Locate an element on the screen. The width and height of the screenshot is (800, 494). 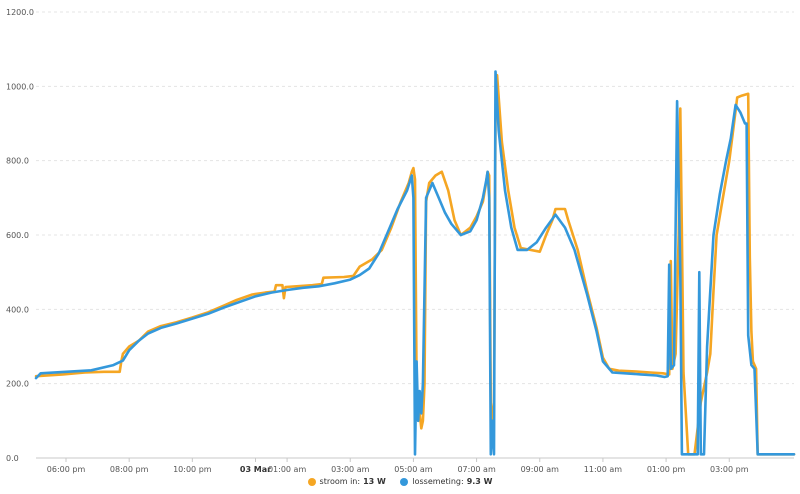
y-tick-label: 200.0 is located at coordinates (17, 384).